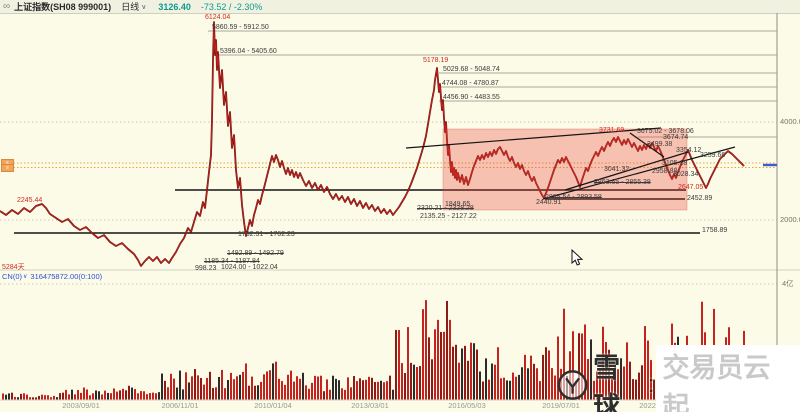 The image size is (800, 412). What do you see at coordinates (66, 276) in the screenshot?
I see `indicator-value: 316475872.00(0:100)` at bounding box center [66, 276].